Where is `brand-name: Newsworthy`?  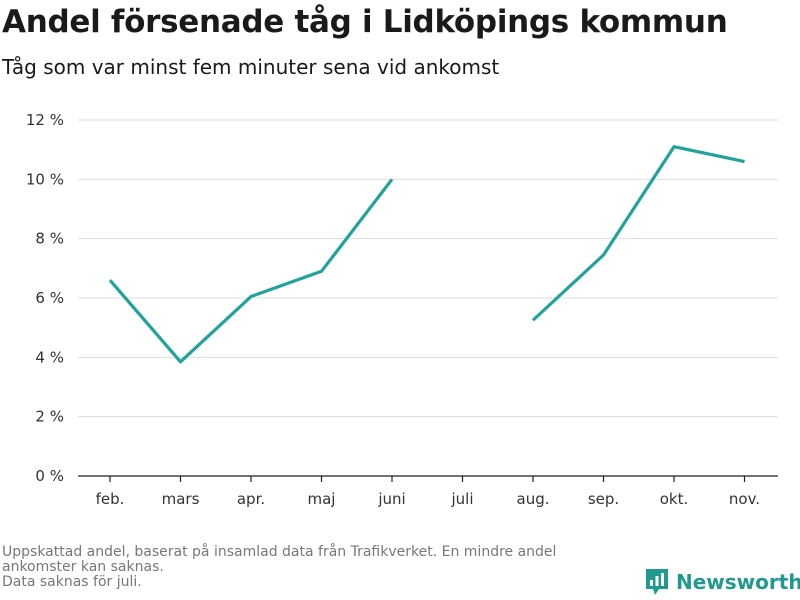
brand-name: Newsworthy is located at coordinates (738, 582).